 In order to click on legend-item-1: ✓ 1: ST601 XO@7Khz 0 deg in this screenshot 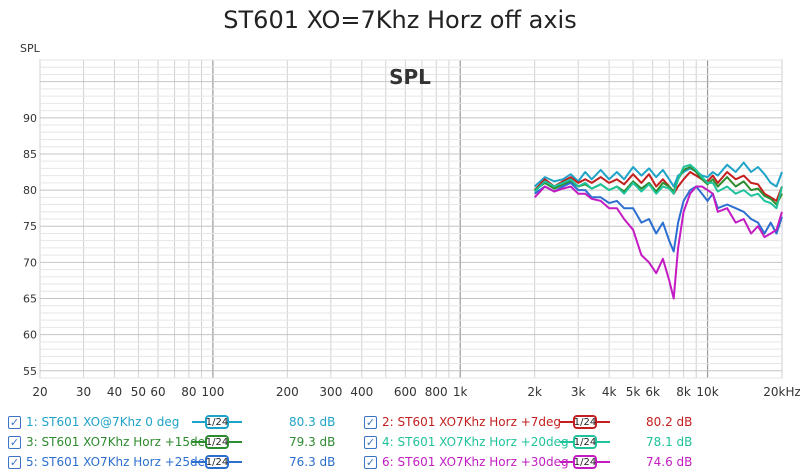, I will do `click(93, 422)`.